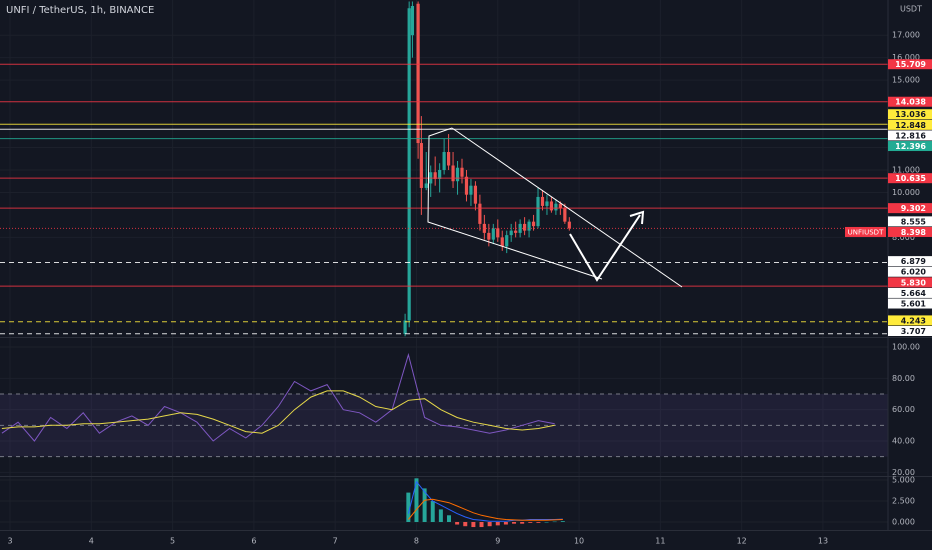 The width and height of the screenshot is (932, 550). Describe the element at coordinates (906, 346) in the screenshot. I see `y-tick-label: 100.00` at that location.